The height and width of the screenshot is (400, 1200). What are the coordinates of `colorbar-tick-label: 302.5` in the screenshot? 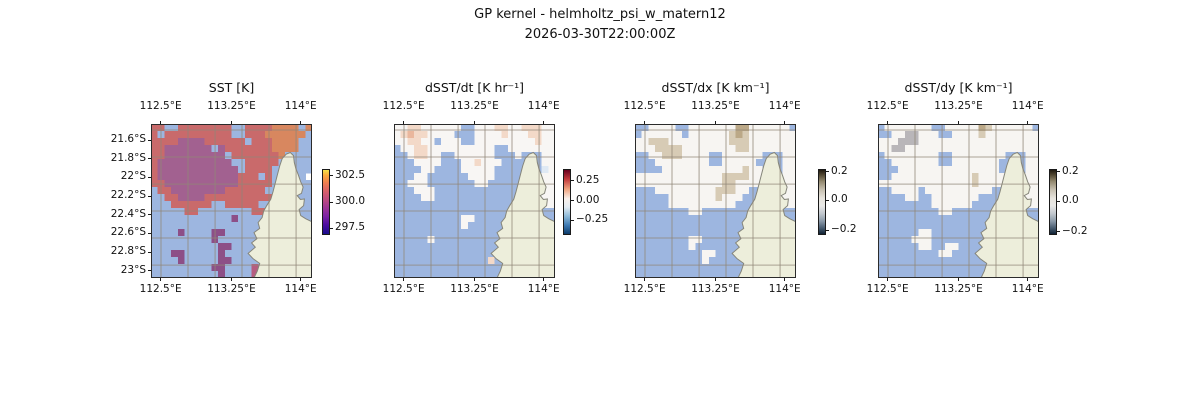 It's located at (350, 174).